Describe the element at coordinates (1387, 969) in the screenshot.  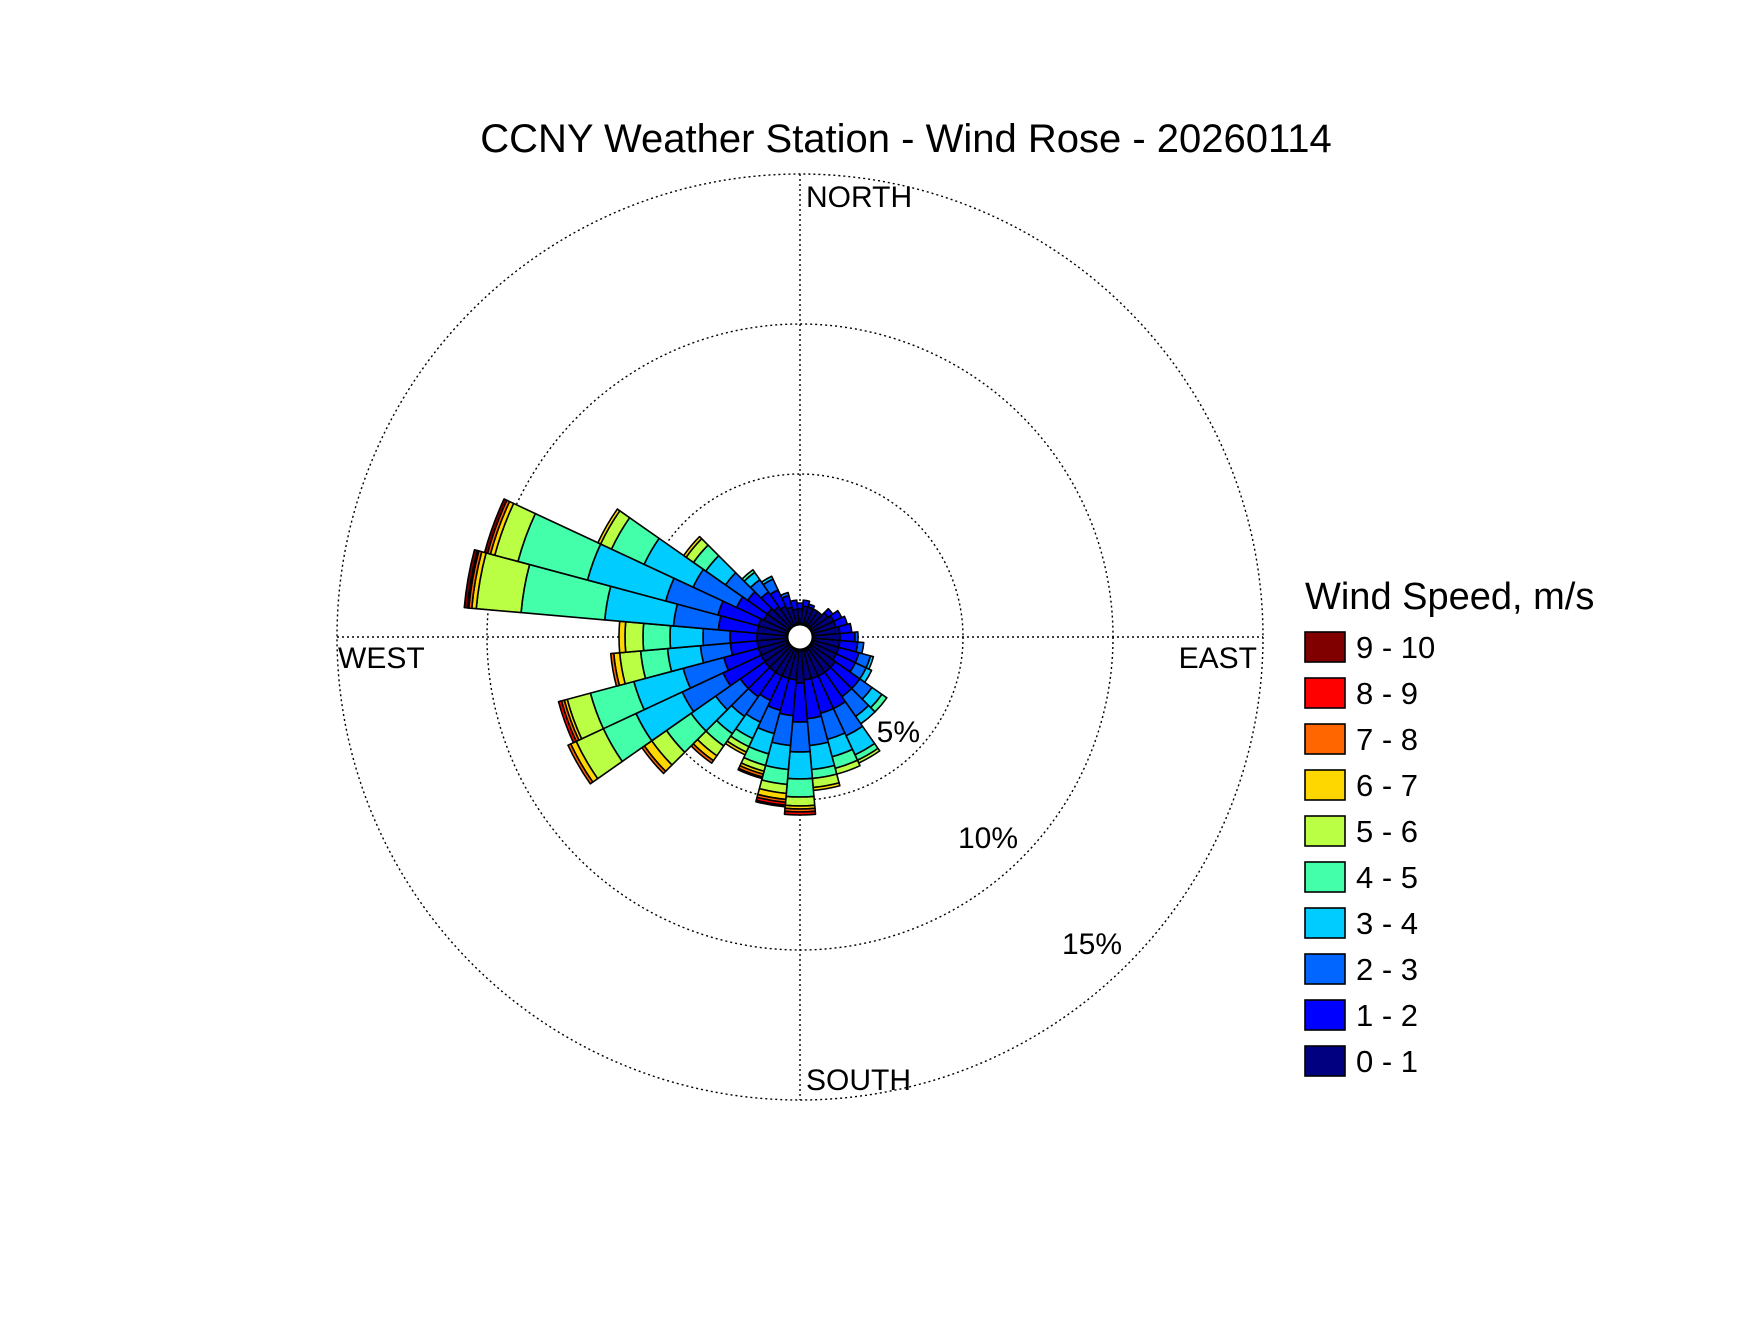
I see `legend-label: 2 - 3` at that location.